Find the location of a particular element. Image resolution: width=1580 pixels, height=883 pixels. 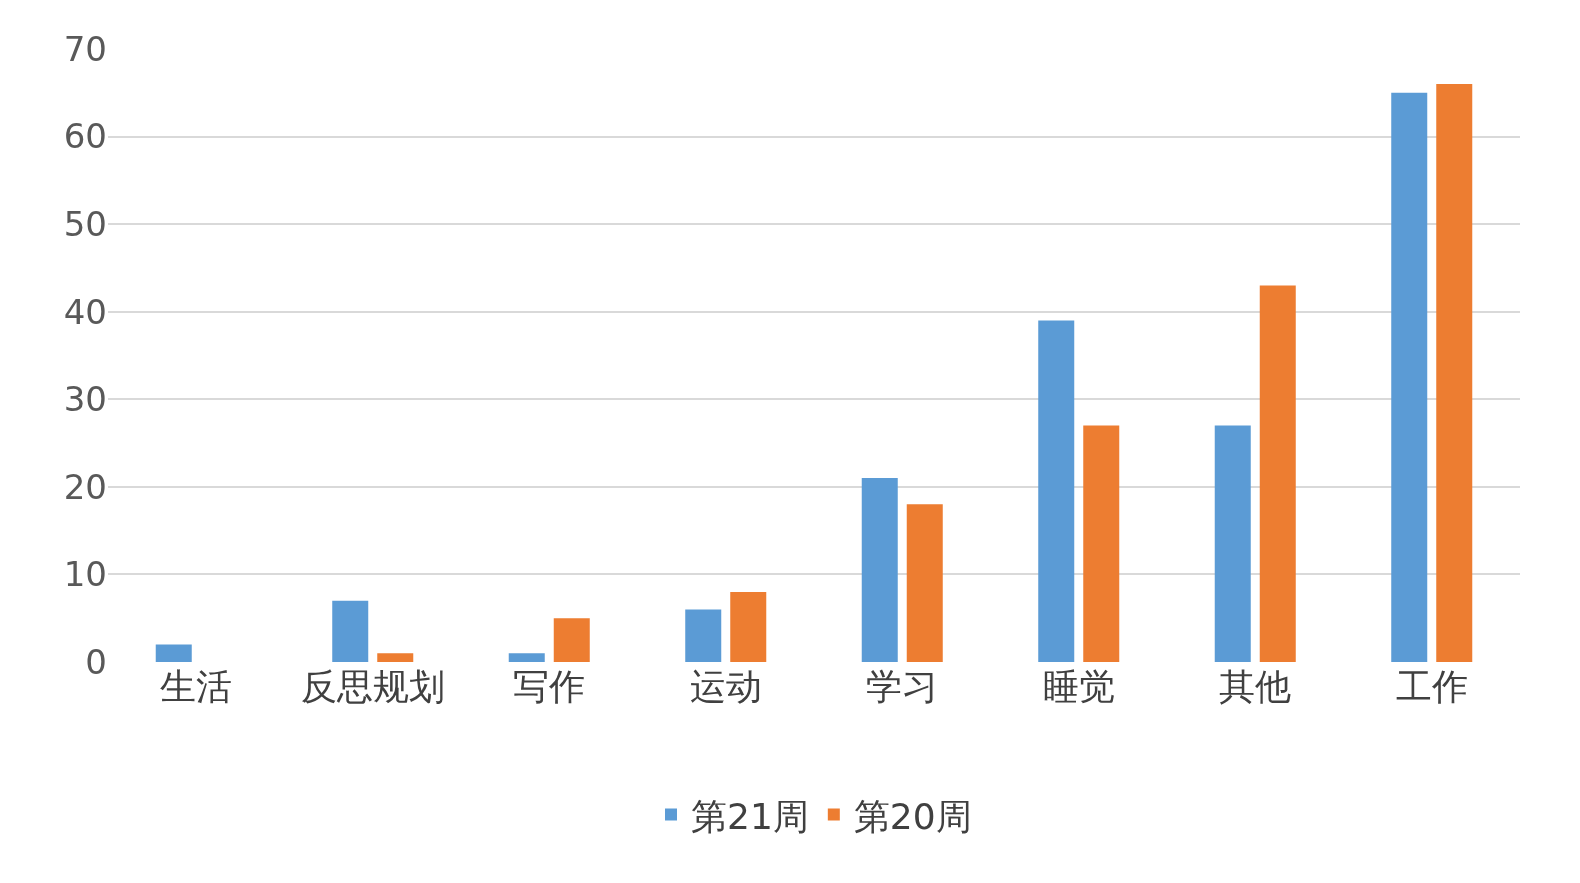

x-tick-label: 生活 is located at coordinates (196, 686).